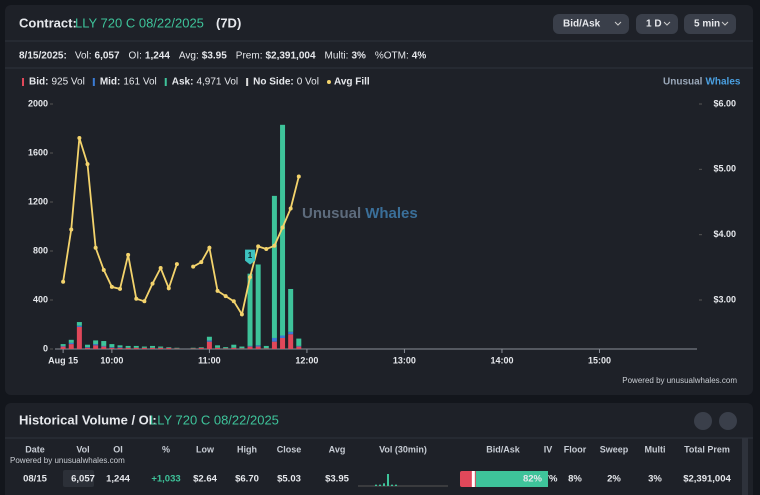 The height and width of the screenshot is (495, 760). I want to click on stat-label: Prem:, so click(249, 56).